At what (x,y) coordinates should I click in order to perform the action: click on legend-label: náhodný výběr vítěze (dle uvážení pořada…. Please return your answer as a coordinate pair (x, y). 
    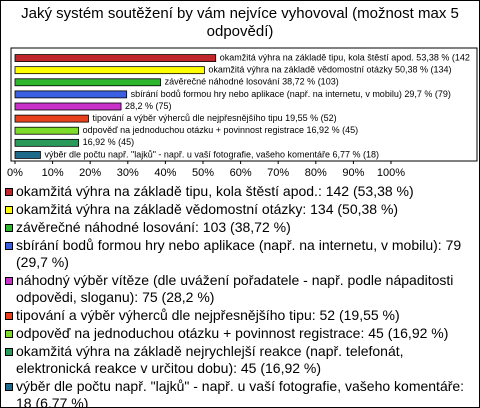
    Looking at the image, I should click on (235, 288).